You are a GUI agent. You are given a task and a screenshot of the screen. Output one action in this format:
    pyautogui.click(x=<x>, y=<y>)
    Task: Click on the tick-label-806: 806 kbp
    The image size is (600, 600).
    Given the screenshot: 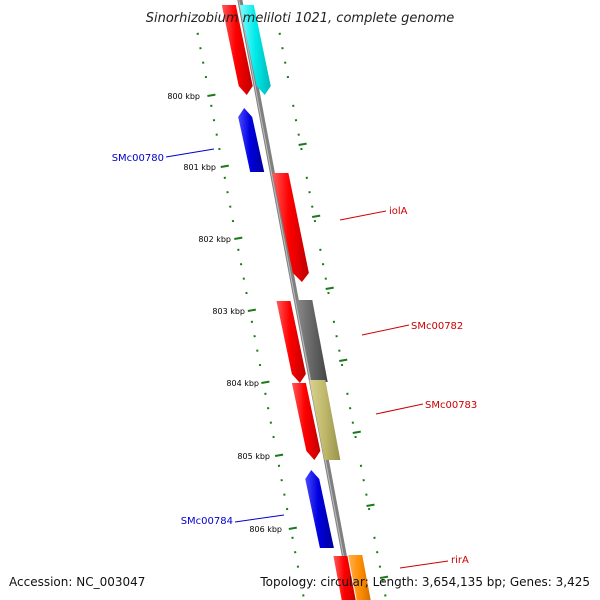 What is the action you would take?
    pyautogui.click(x=265, y=529)
    